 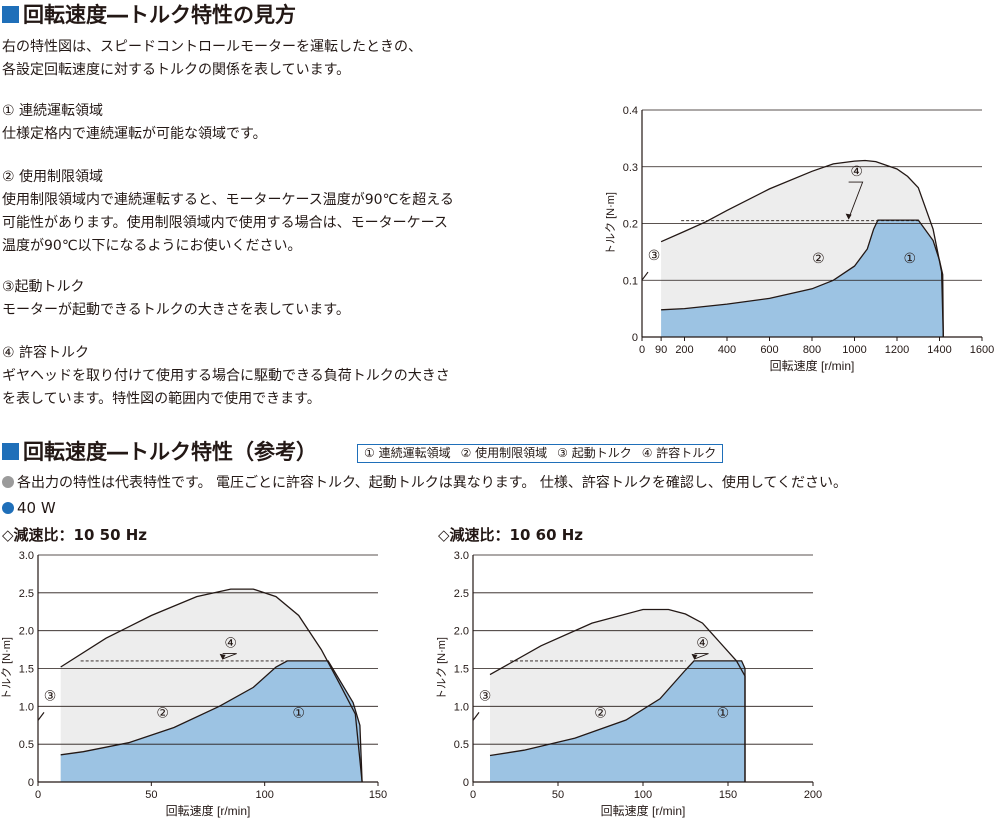 I want to click on legend-box: ① 連続運転領域 ② 使用制限領域 ③ 起動トルク ④ 許容トルク, so click(x=540, y=453).